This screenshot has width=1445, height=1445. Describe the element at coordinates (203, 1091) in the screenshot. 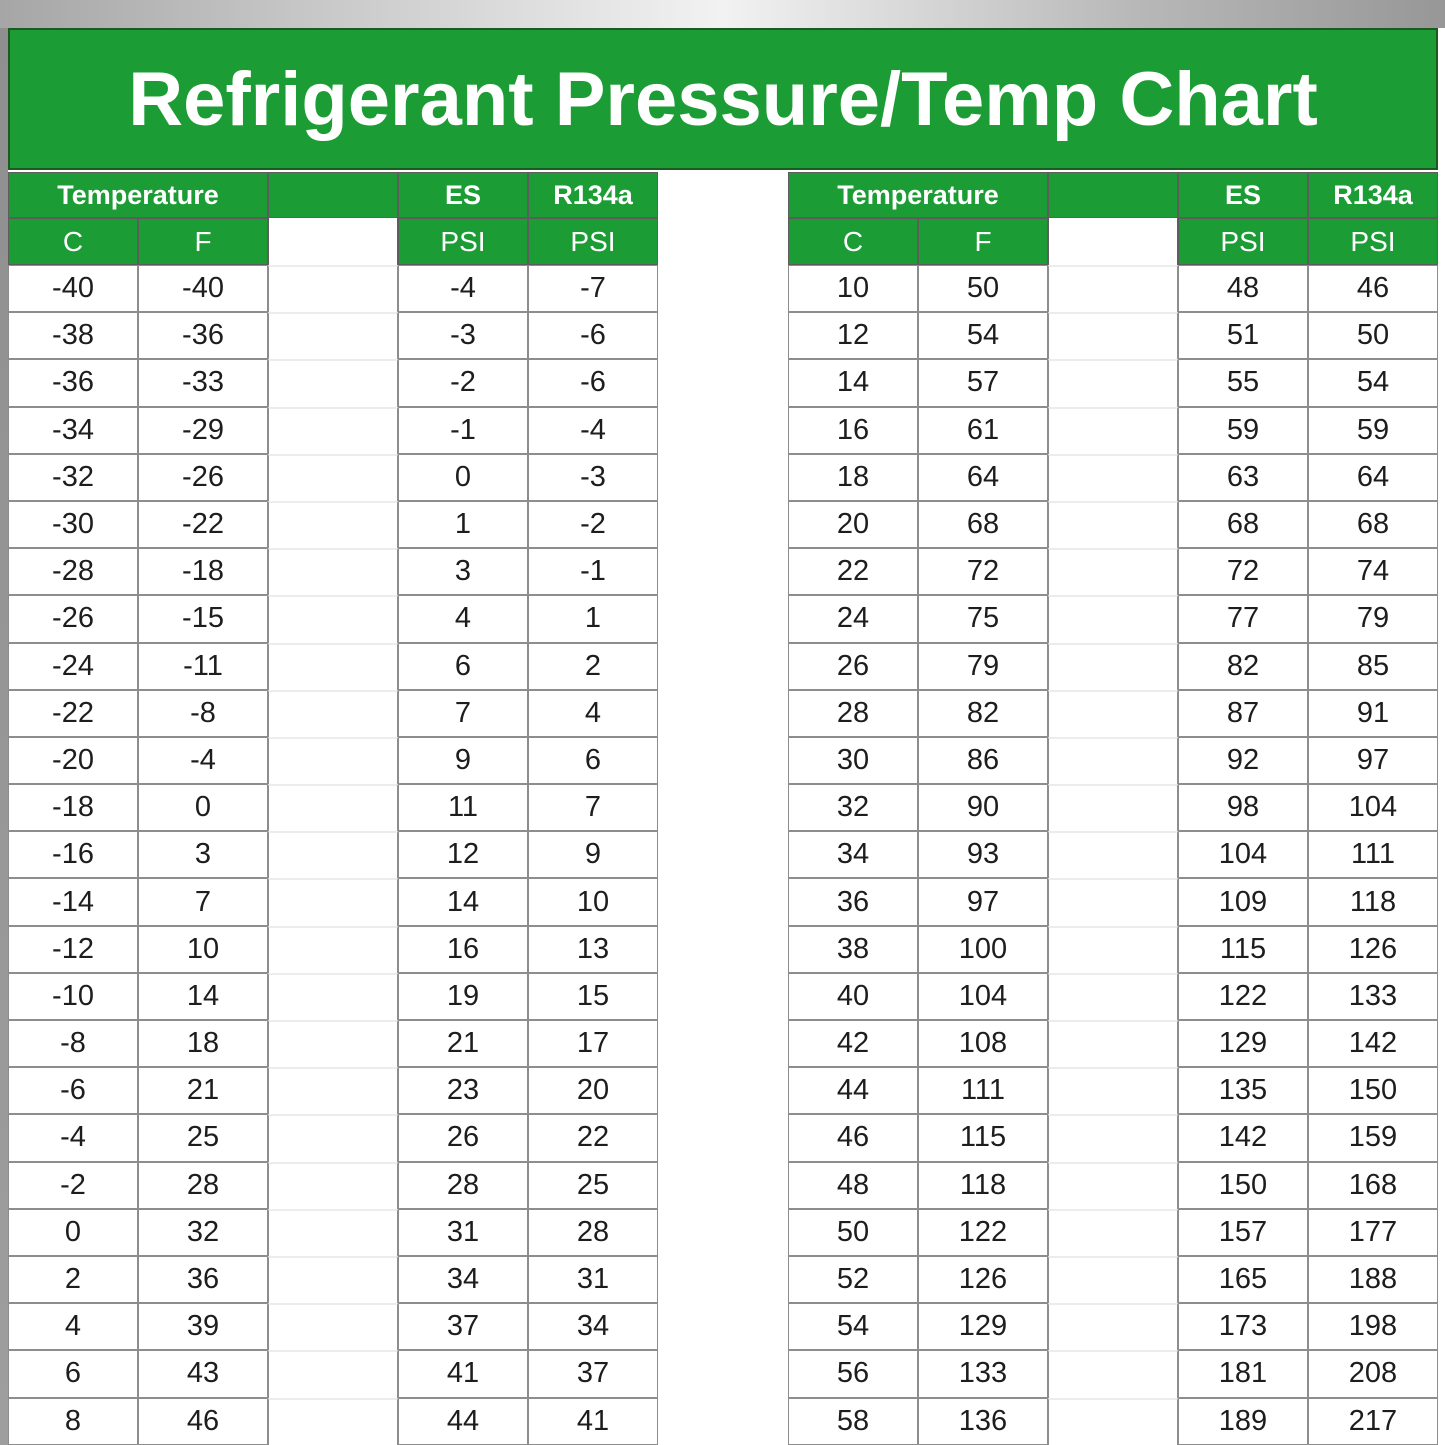

I see `cell-left-f: 21` at that location.